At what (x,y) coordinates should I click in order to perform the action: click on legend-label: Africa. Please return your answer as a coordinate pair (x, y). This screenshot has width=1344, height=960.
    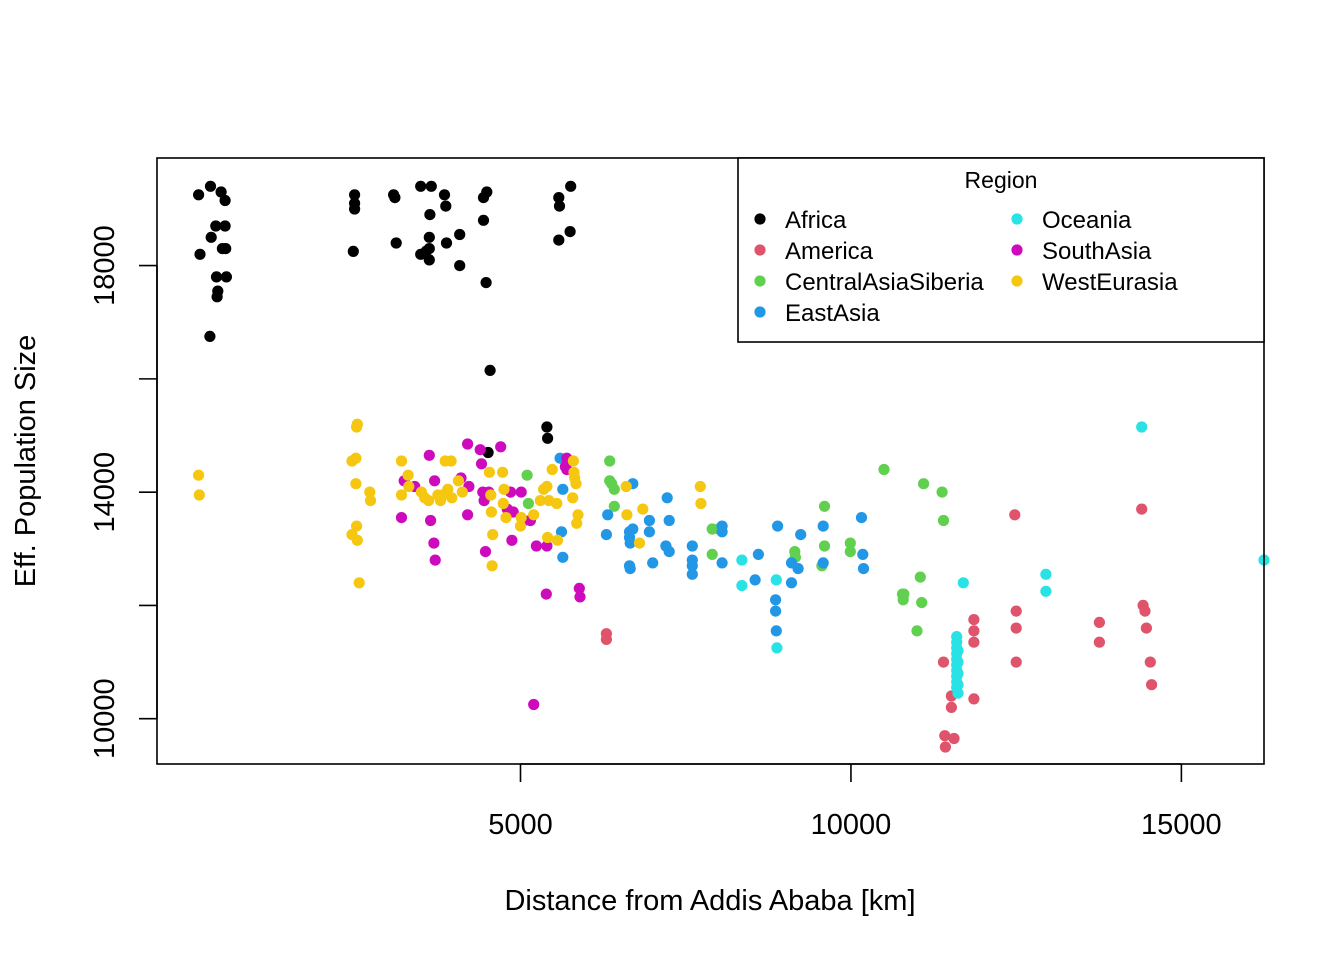
    Looking at the image, I should click on (816, 220).